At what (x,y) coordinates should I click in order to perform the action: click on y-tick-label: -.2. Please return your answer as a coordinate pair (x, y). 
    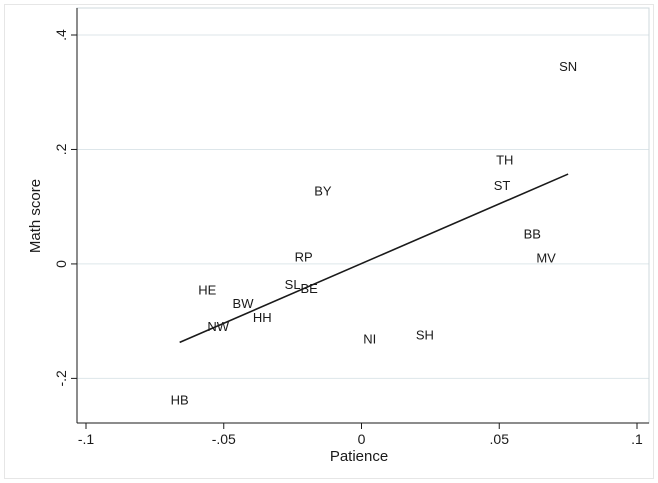
    Looking at the image, I should click on (61, 378).